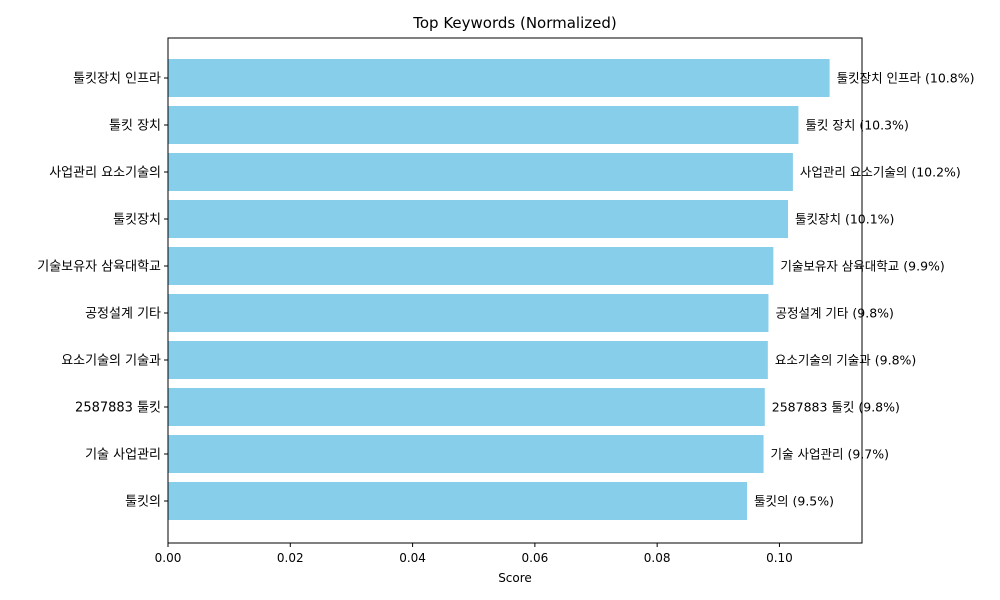 This screenshot has width=1000, height=600. Describe the element at coordinates (856, 125) in the screenshot. I see `data-label: 툴킷 장치 (10.3%)` at that location.